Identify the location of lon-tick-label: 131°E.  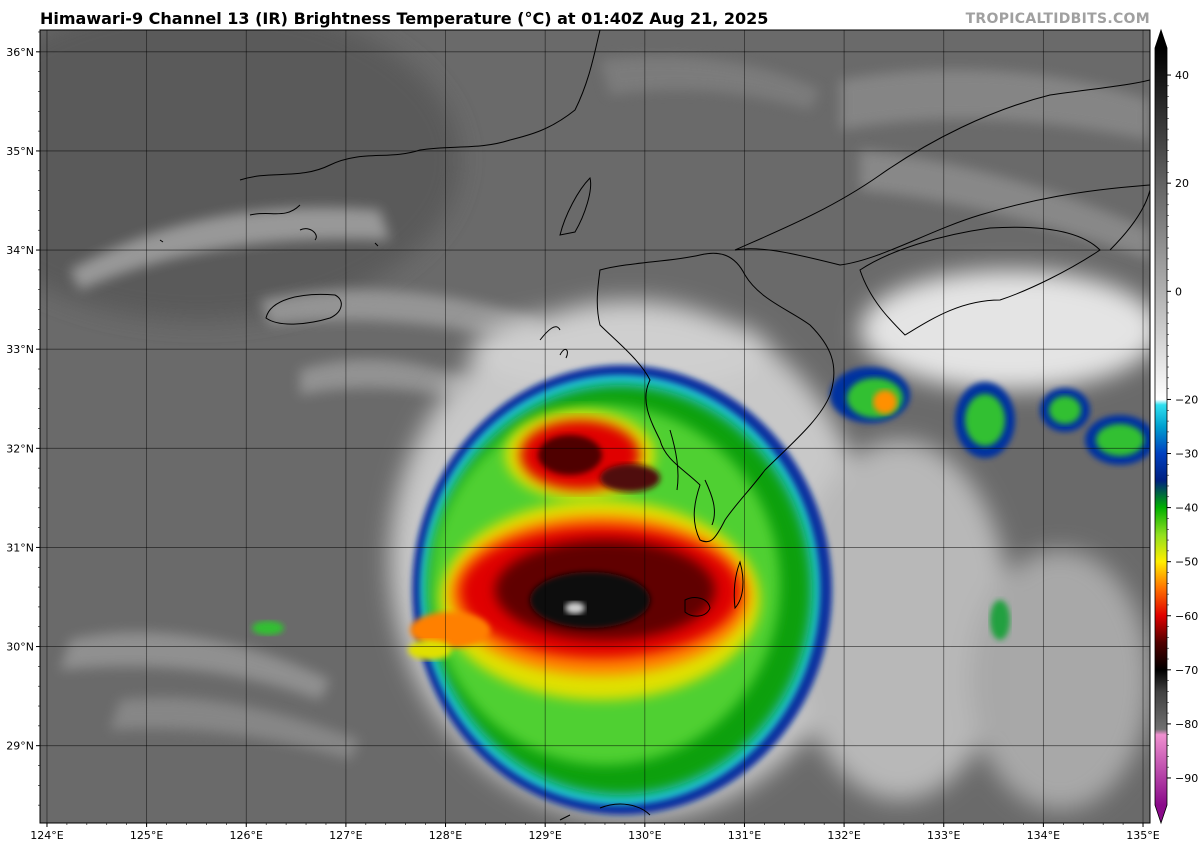
(744, 835).